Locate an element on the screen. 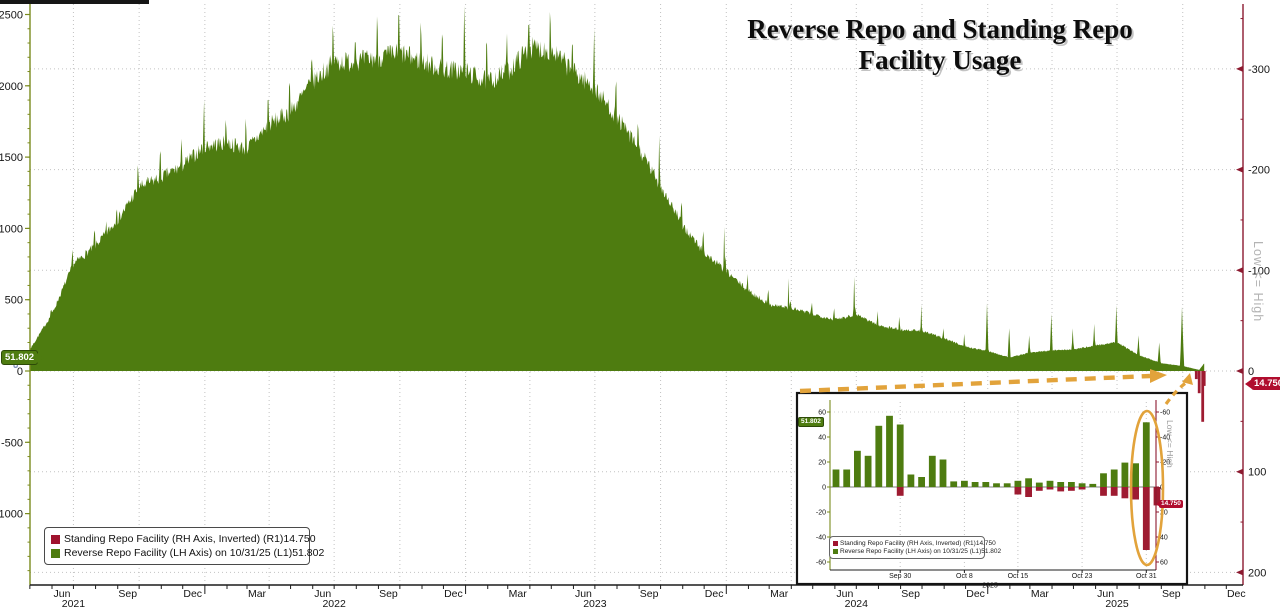 The image size is (1280, 609). rrp-last-value-pill: 51.802 is located at coordinates (23, 357).